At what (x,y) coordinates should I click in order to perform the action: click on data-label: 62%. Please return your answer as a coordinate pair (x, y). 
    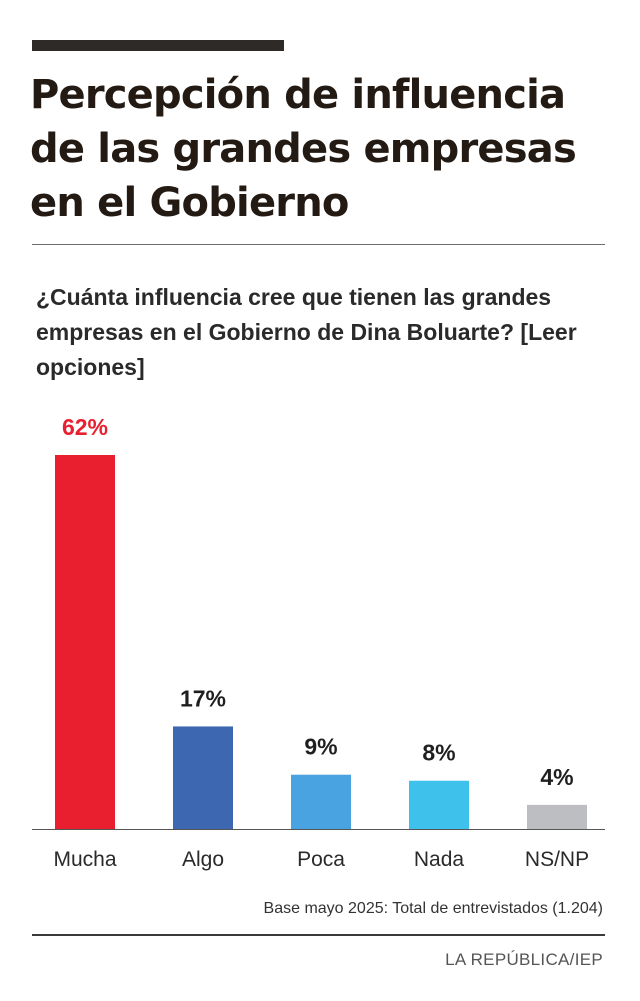
    Looking at the image, I should click on (85, 427).